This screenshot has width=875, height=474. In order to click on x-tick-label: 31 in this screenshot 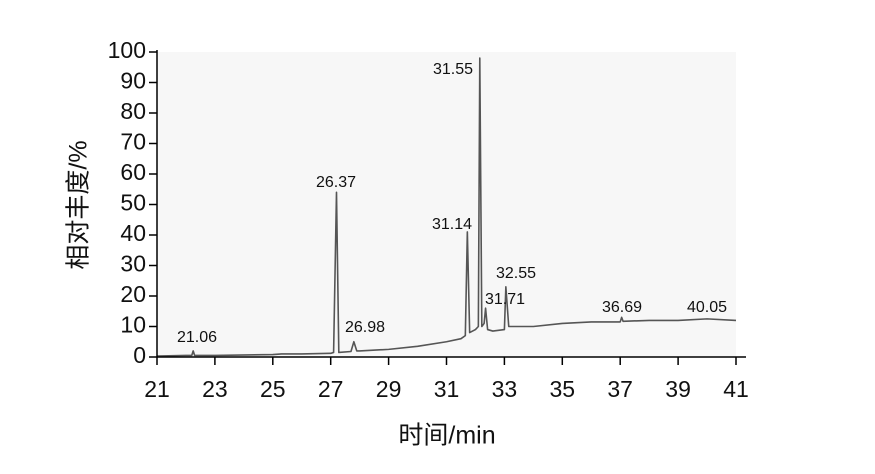, I will do `click(447, 389)`.